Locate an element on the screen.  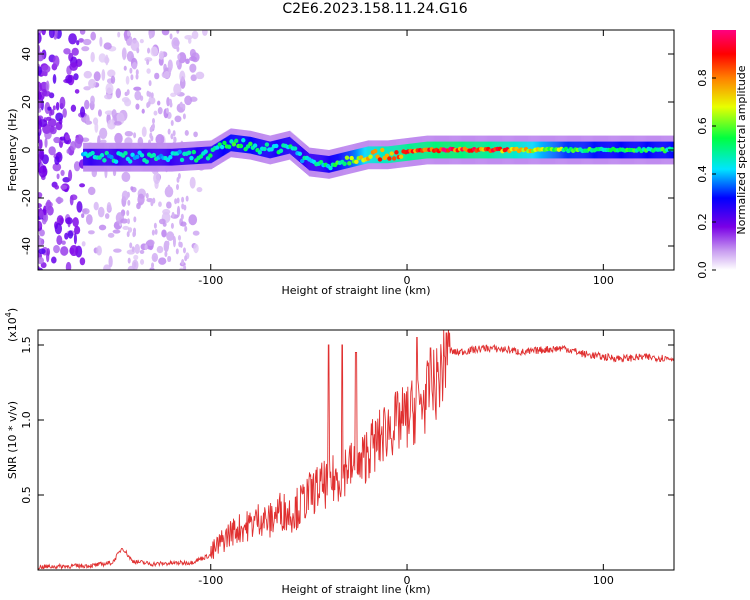
colorbar-ticks: 0.0 0.2 0.4 0.6 0.8 is located at coordinates (706, 174).